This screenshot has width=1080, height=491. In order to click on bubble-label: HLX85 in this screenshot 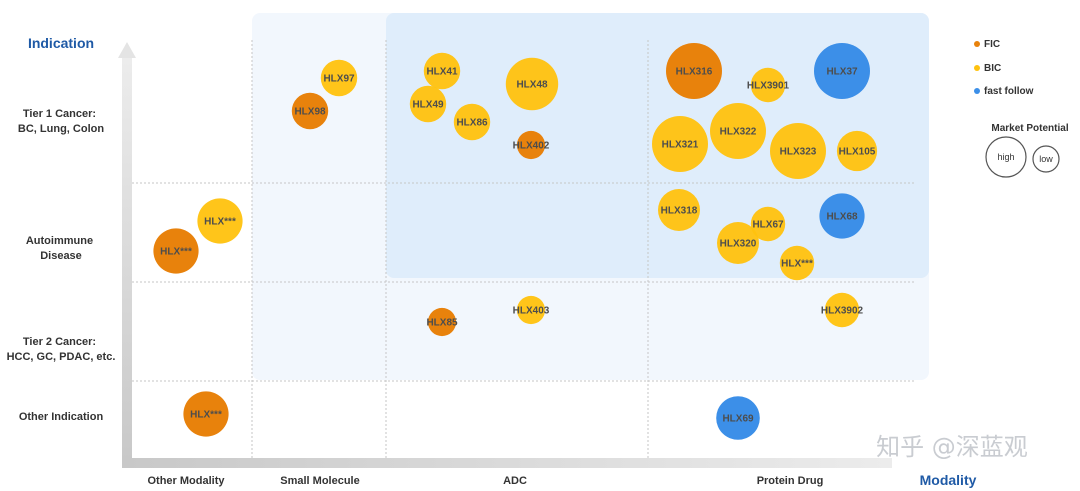, I will do `click(442, 323)`.